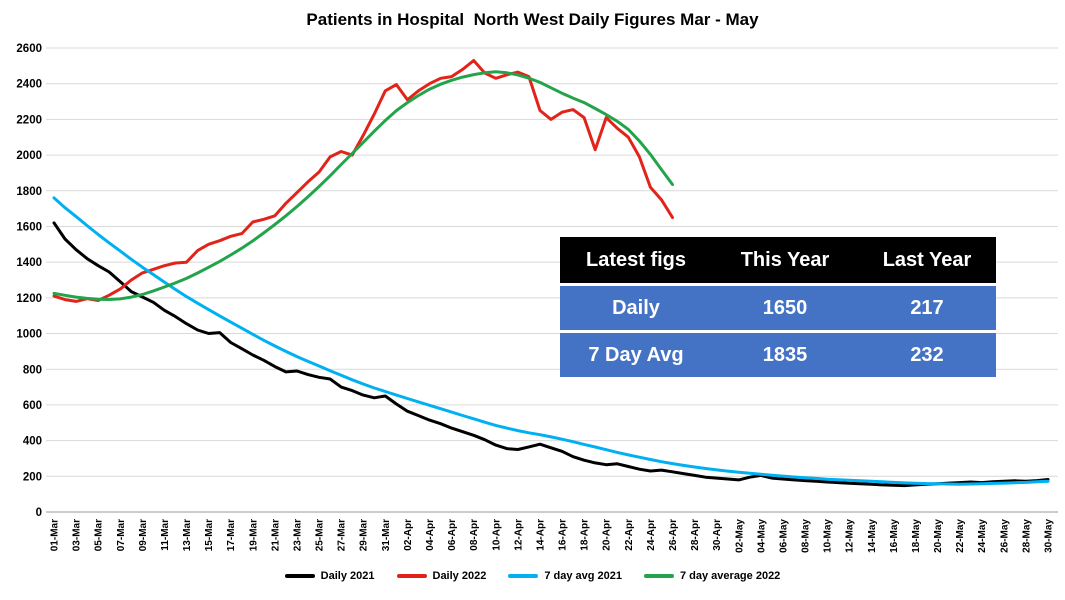 Image resolution: width=1065 pixels, height=600 pixels. Describe the element at coordinates (430, 535) in the screenshot. I see `svg-text: 04-Apr` at that location.